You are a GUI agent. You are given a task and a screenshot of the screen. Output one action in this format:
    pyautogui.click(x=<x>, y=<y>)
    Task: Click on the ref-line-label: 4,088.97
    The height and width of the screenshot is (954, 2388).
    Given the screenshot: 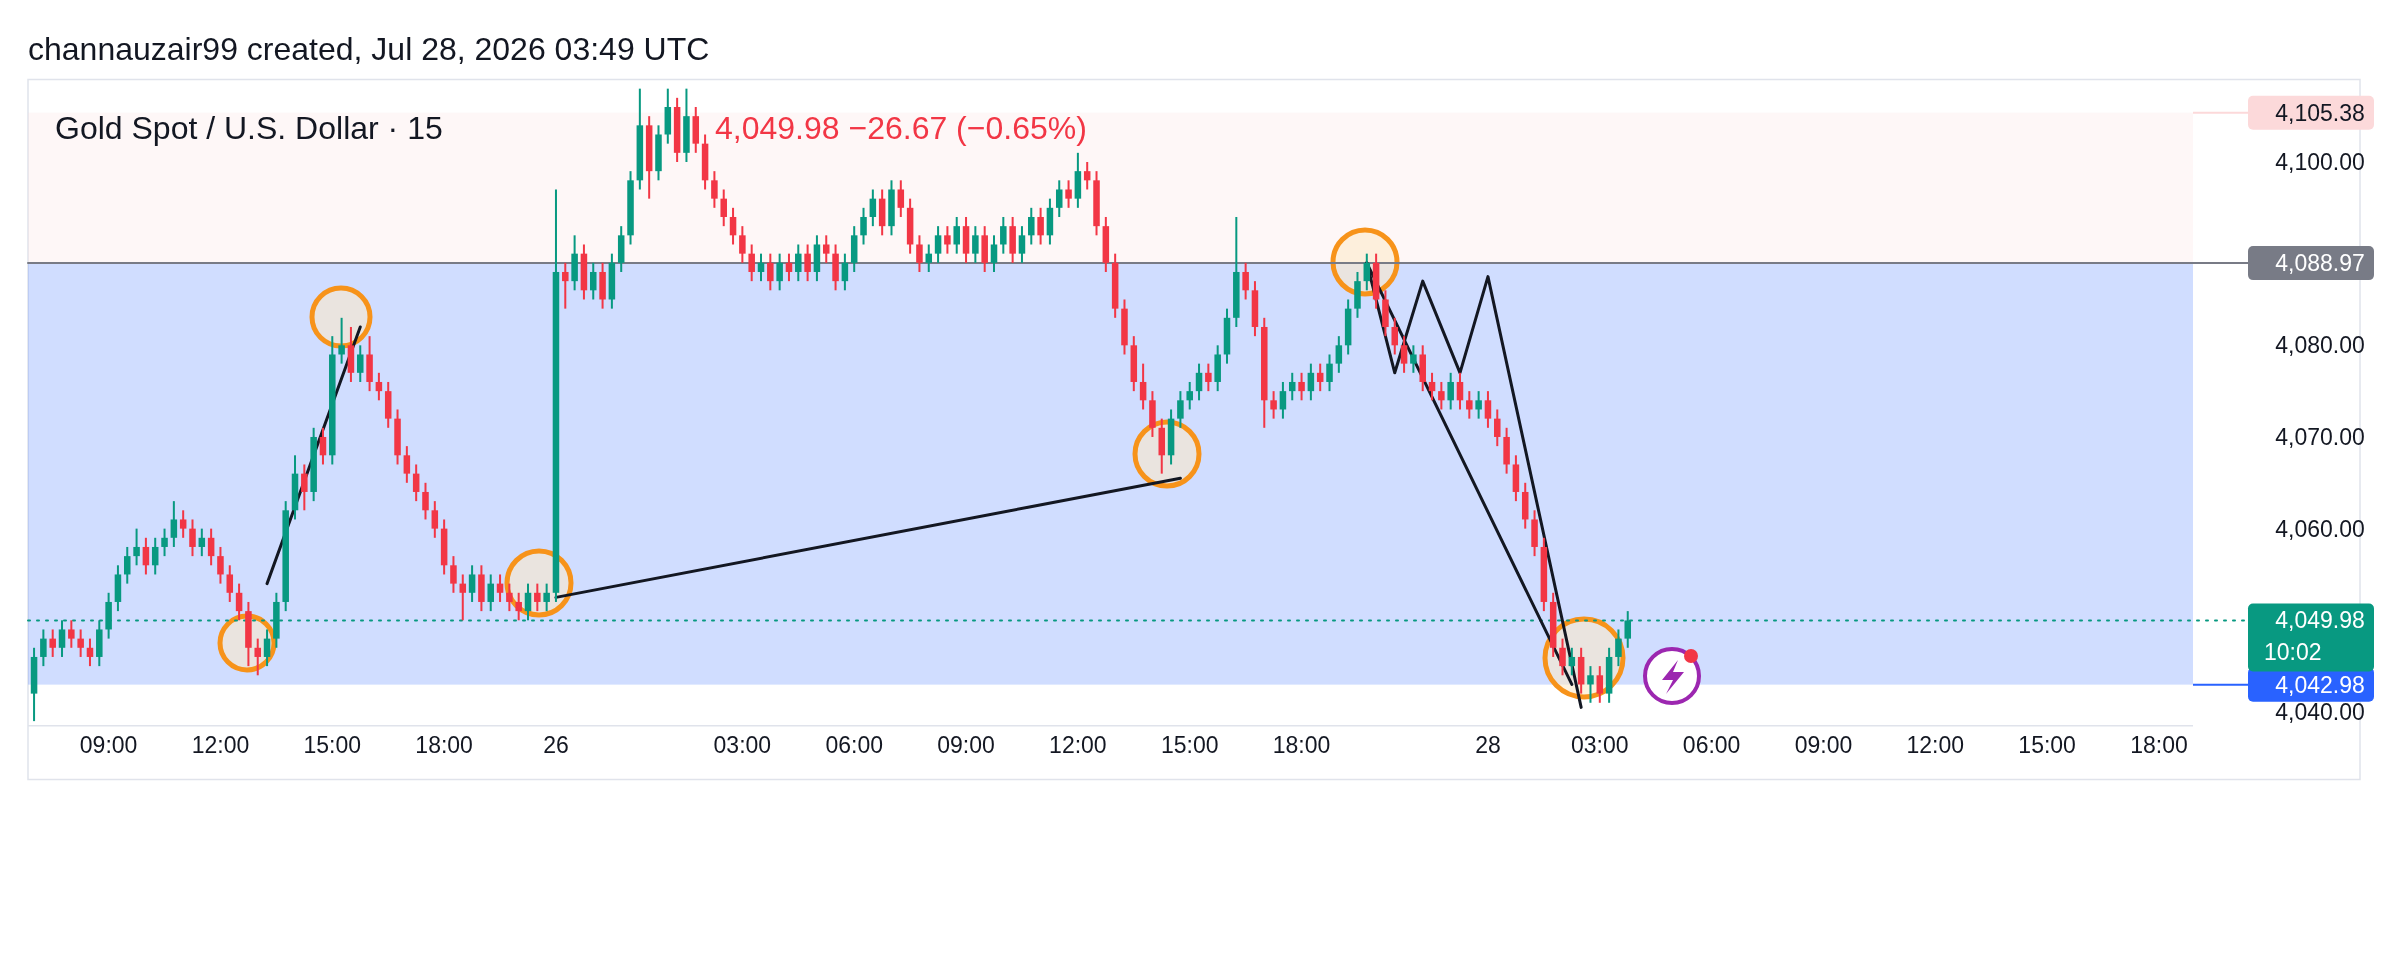 What is the action you would take?
    pyautogui.click(x=2320, y=263)
    